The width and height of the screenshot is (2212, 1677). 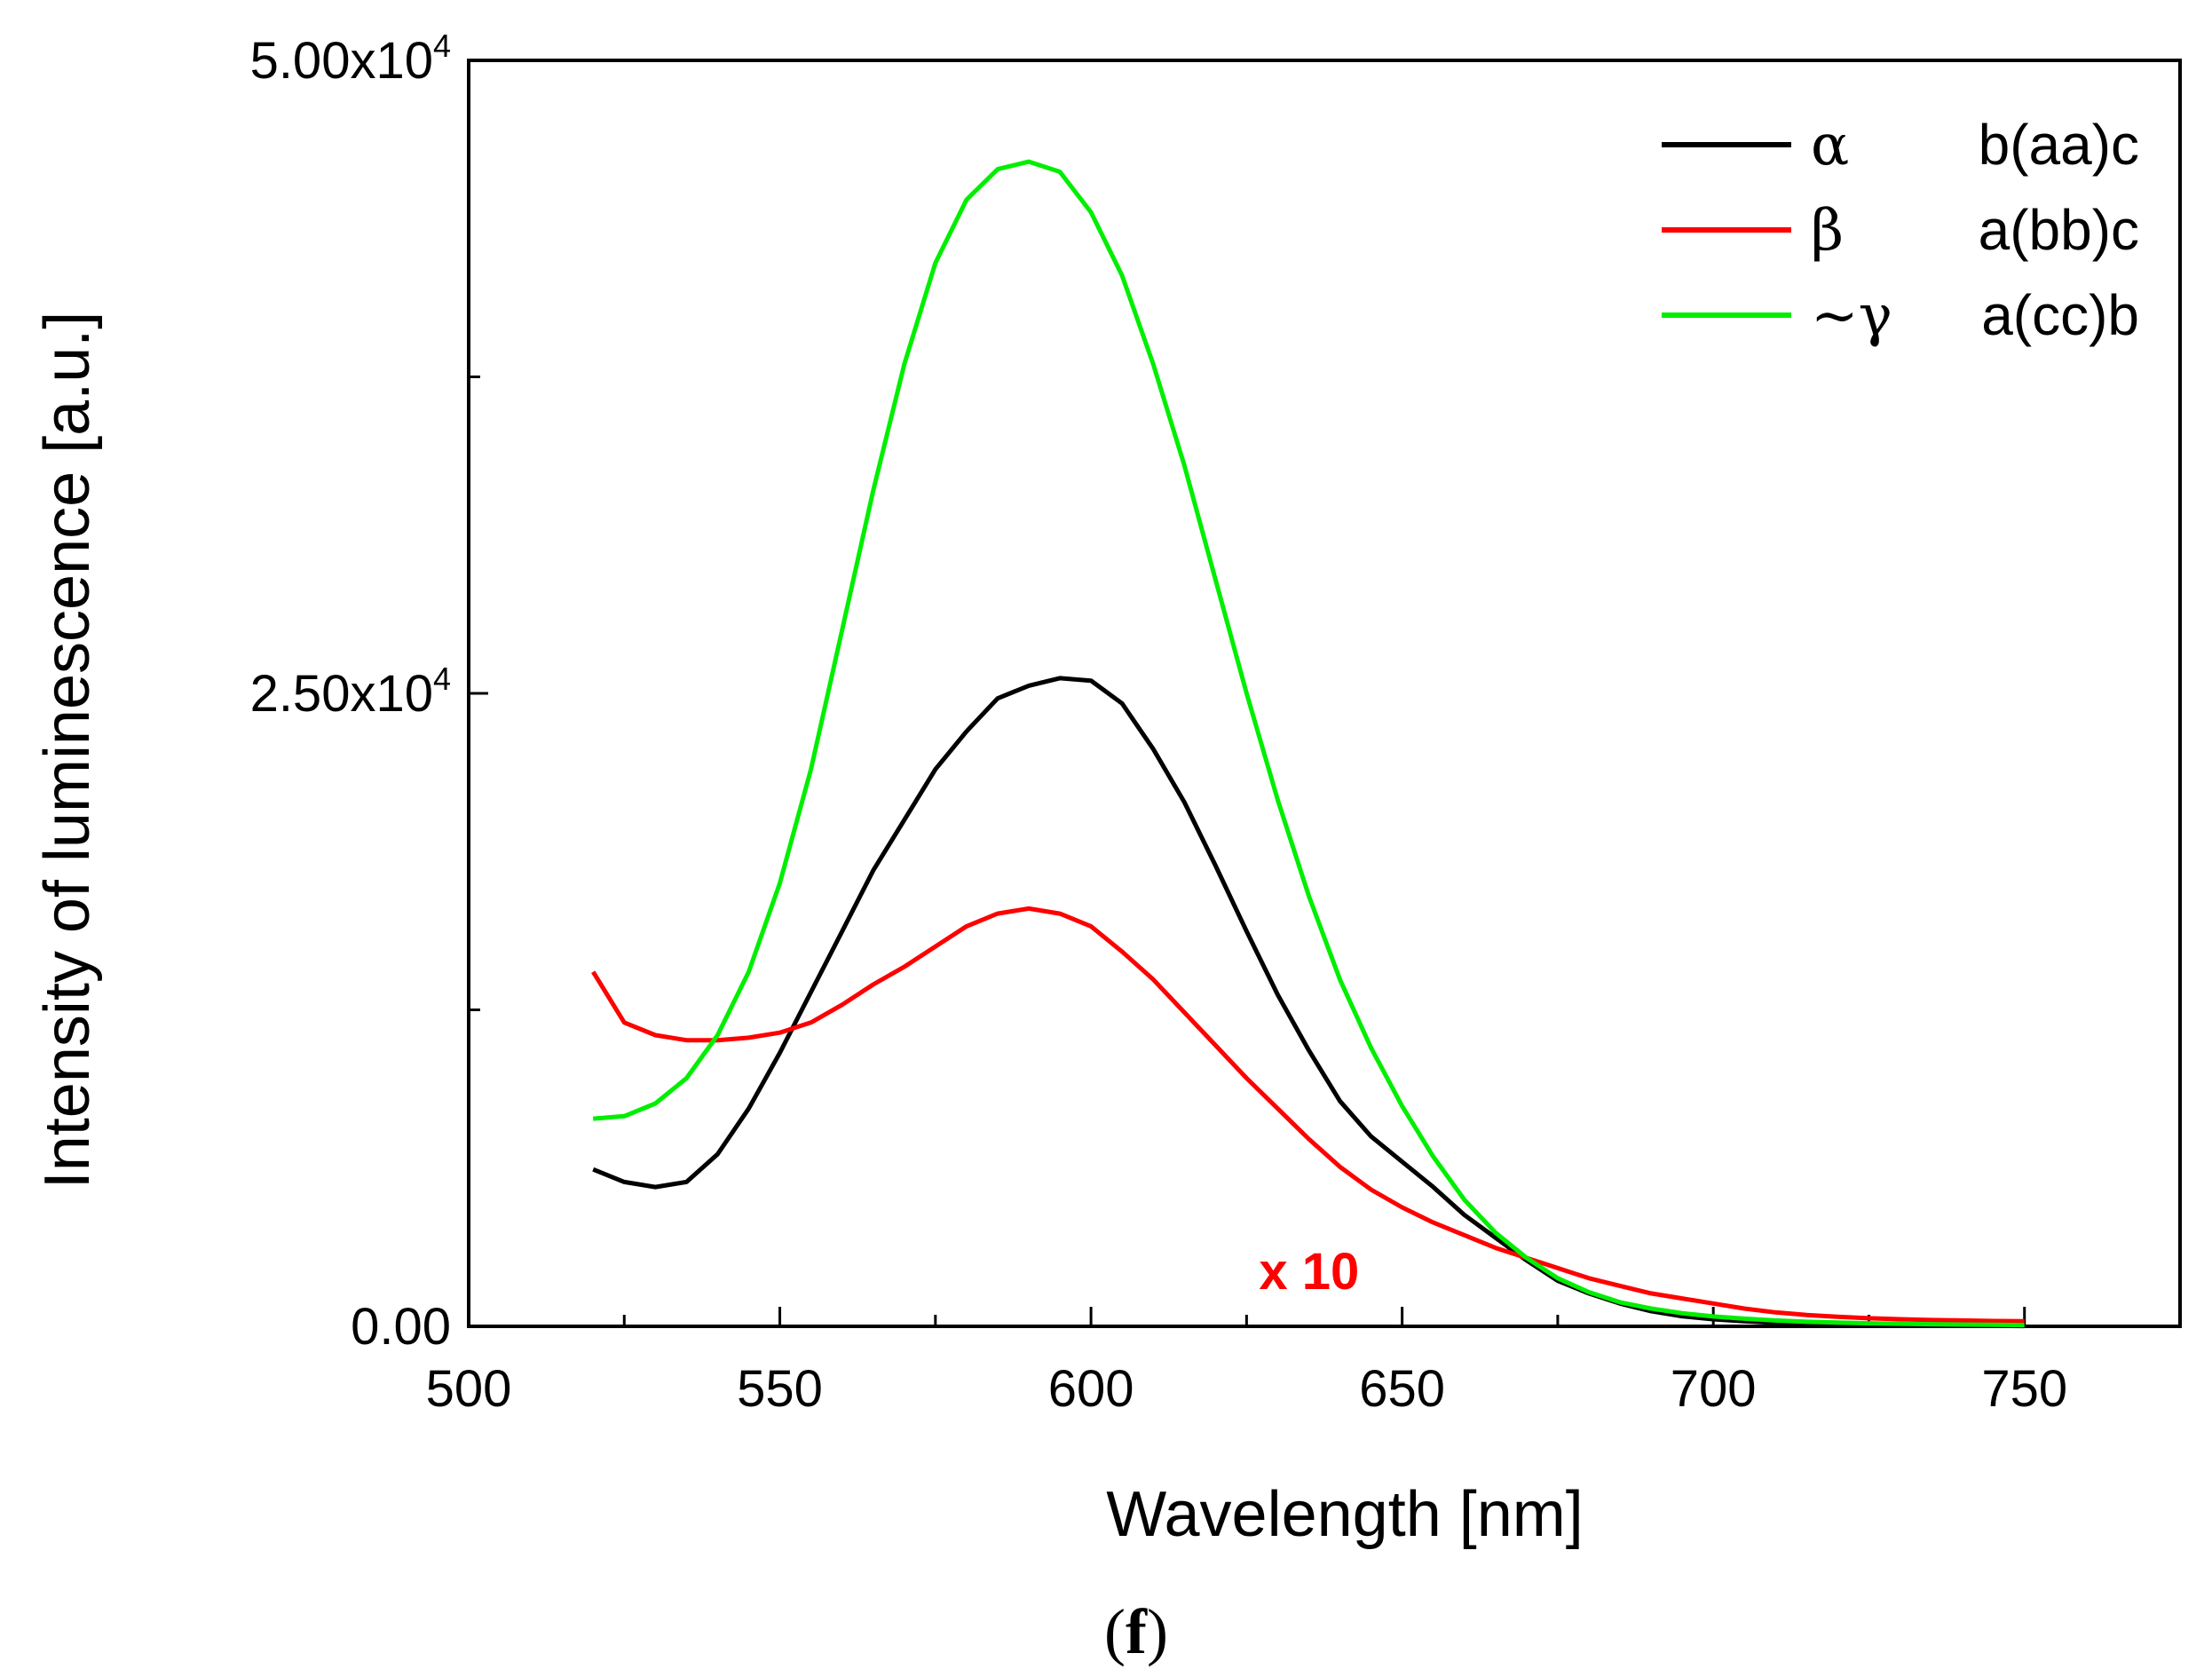 I want to click on y-tick-label: 0.00, so click(x=401, y=1327).